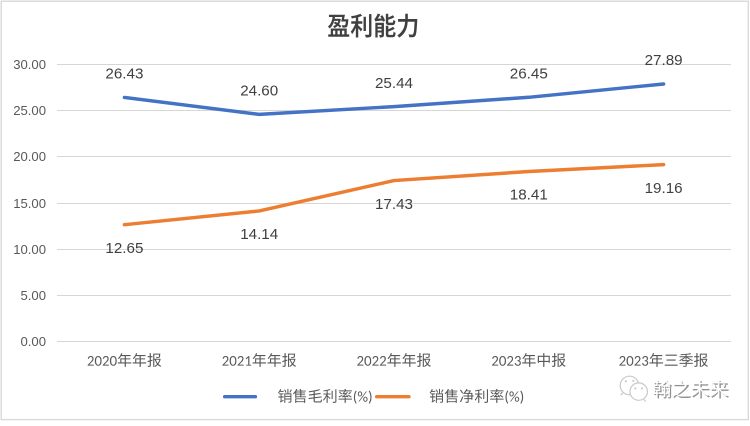 The height and width of the screenshot is (426, 750). What do you see at coordinates (29, 64) in the screenshot?
I see `svg-text: 30.00` at bounding box center [29, 64].